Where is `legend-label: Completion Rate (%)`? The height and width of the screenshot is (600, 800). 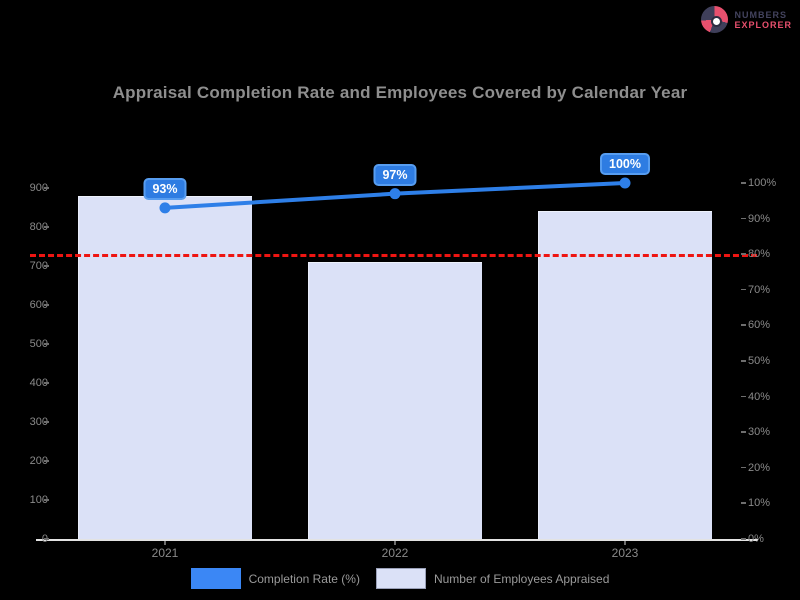 legend-label: Completion Rate (%) is located at coordinates (304, 578).